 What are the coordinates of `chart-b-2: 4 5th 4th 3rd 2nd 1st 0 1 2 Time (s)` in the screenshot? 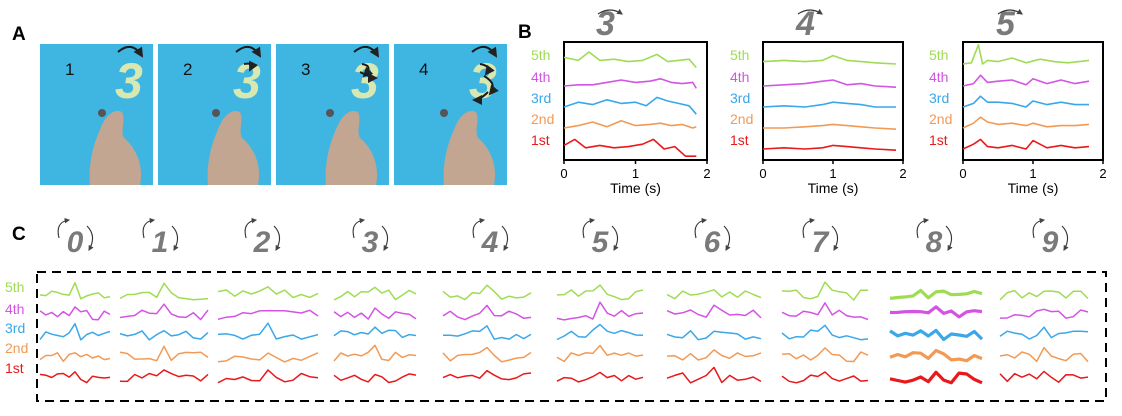 It's located at (818, 100).